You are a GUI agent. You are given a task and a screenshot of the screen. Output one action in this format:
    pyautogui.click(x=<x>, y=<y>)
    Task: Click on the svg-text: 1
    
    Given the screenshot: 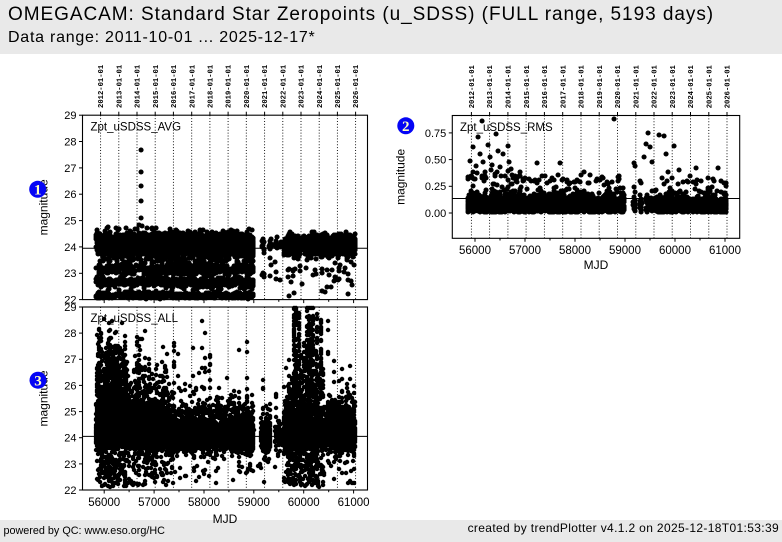 What is the action you would take?
    pyautogui.click(x=38, y=191)
    